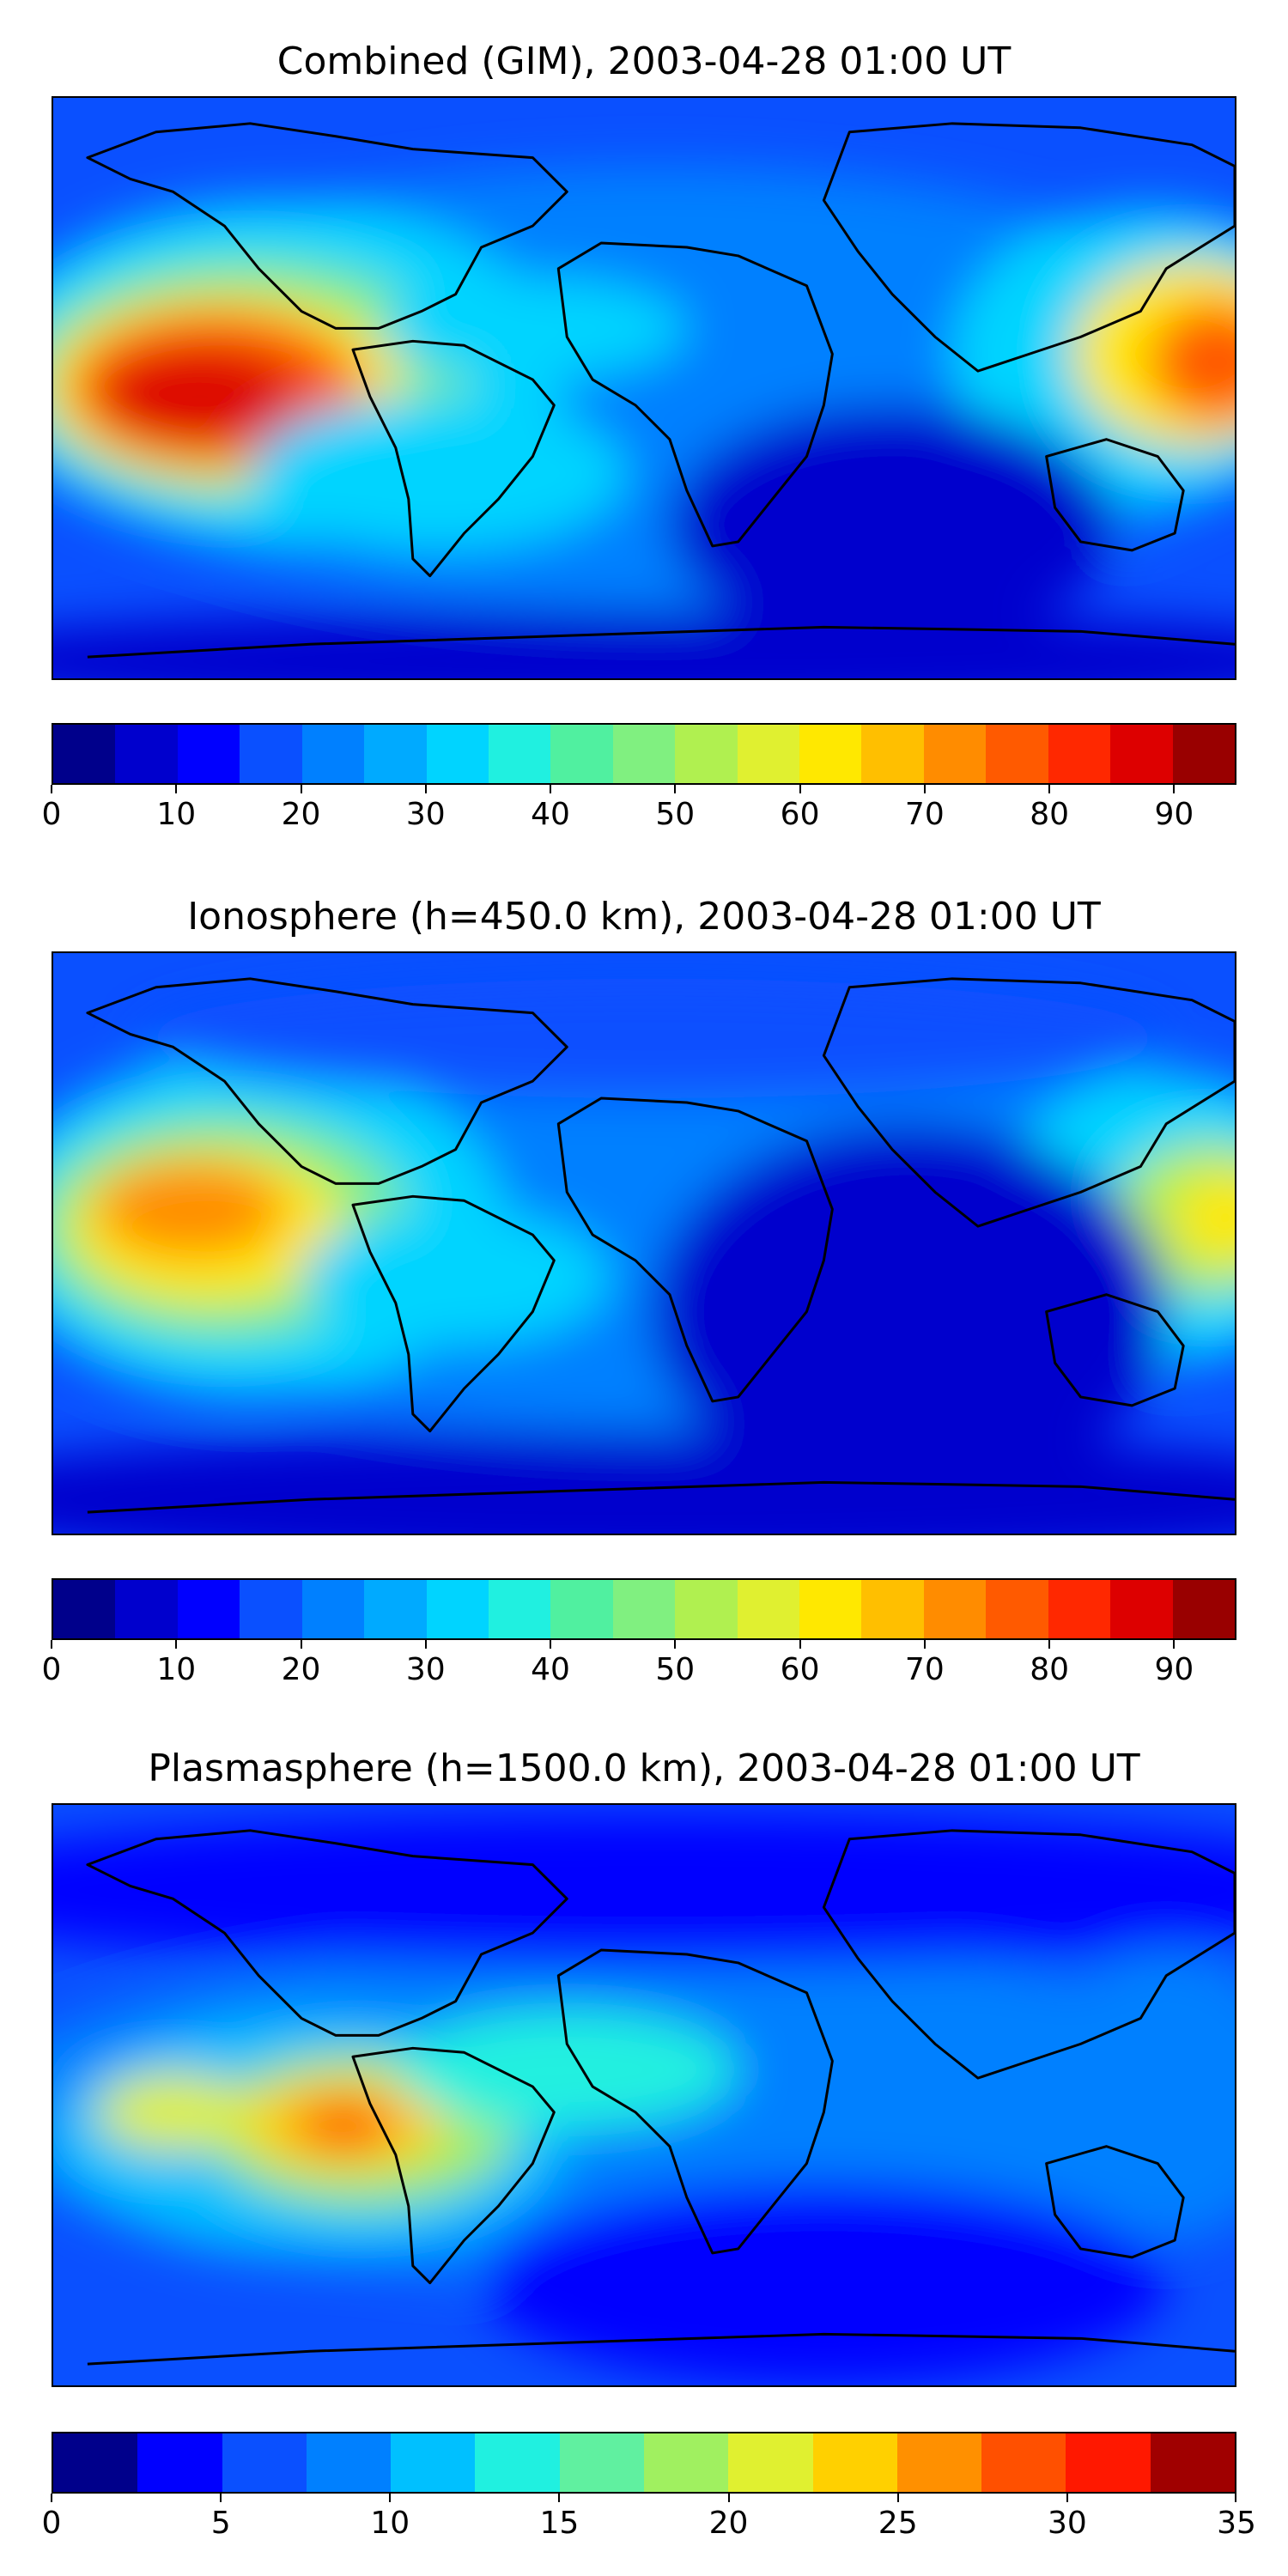 This screenshot has height=2576, width=1288. Describe the element at coordinates (1049, 1670) in the screenshot. I see `colorbar-tick-label: 80` at that location.